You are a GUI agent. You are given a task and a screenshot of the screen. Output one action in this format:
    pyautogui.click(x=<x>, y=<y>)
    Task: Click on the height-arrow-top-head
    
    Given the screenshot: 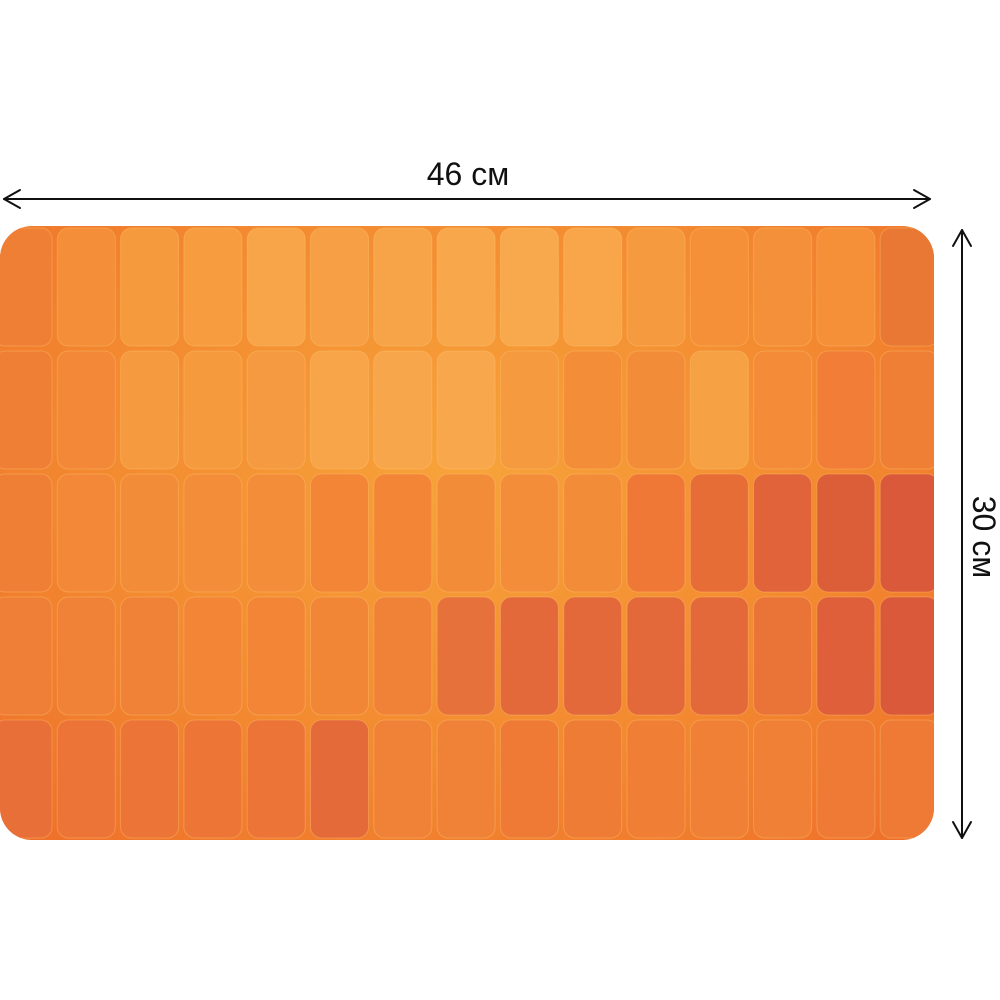 What is the action you would take?
    pyautogui.click(x=962, y=238)
    